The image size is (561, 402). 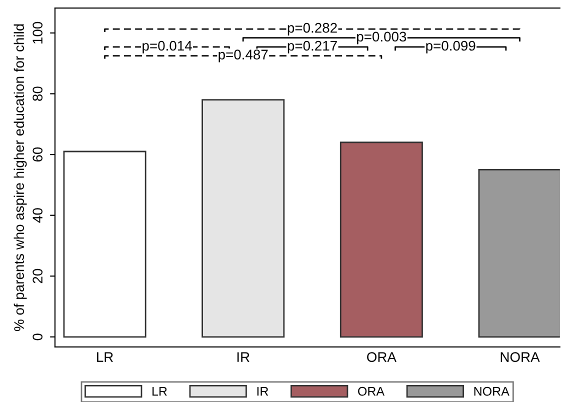 What do you see at coordinates (312, 47) in the screenshot?
I see `annotation: p=0.217` at bounding box center [312, 47].